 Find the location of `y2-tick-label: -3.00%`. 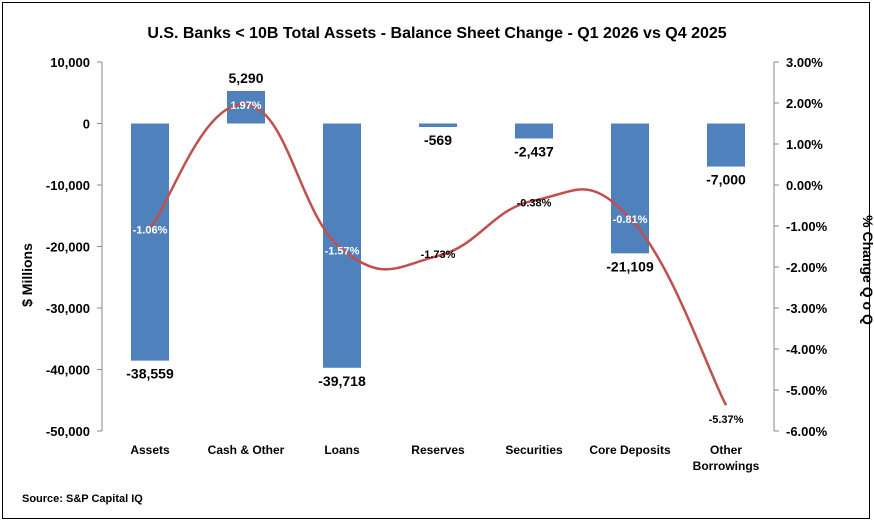

y2-tick-label: -3.00% is located at coordinates (807, 308).